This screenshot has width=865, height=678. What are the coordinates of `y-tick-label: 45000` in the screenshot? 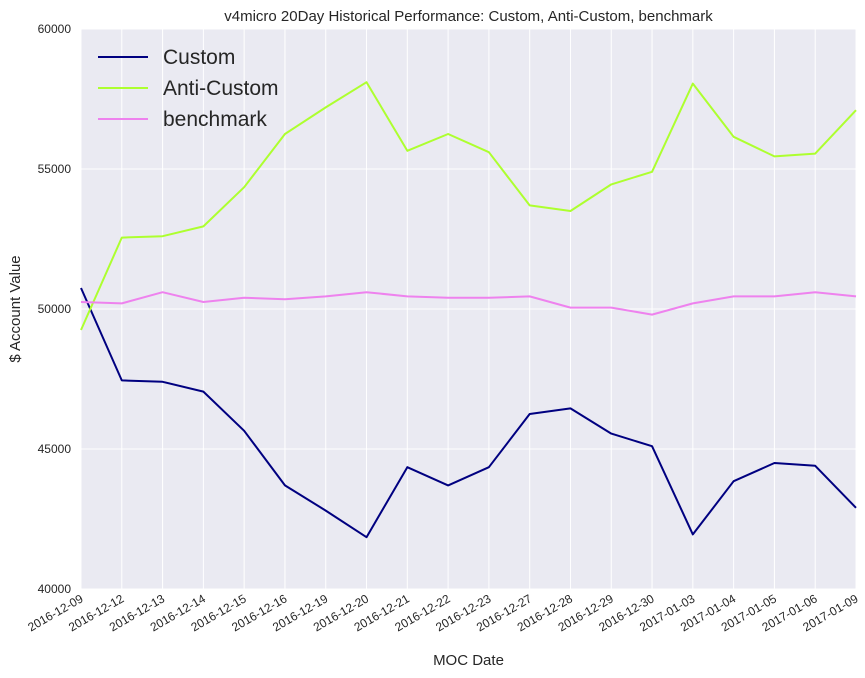 It's located at (55, 449).